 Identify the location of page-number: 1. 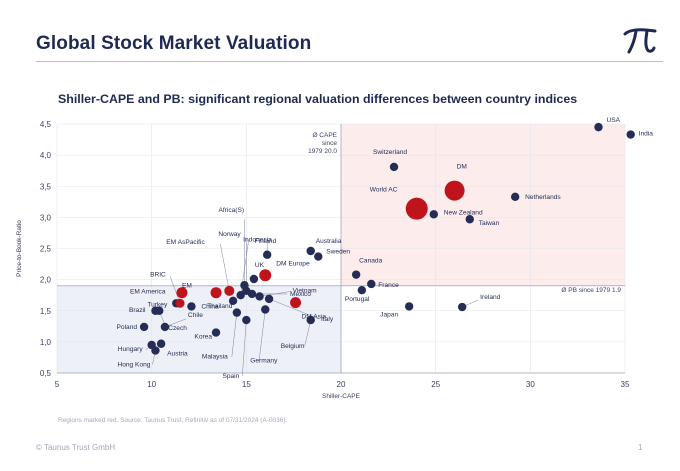
(640, 447).